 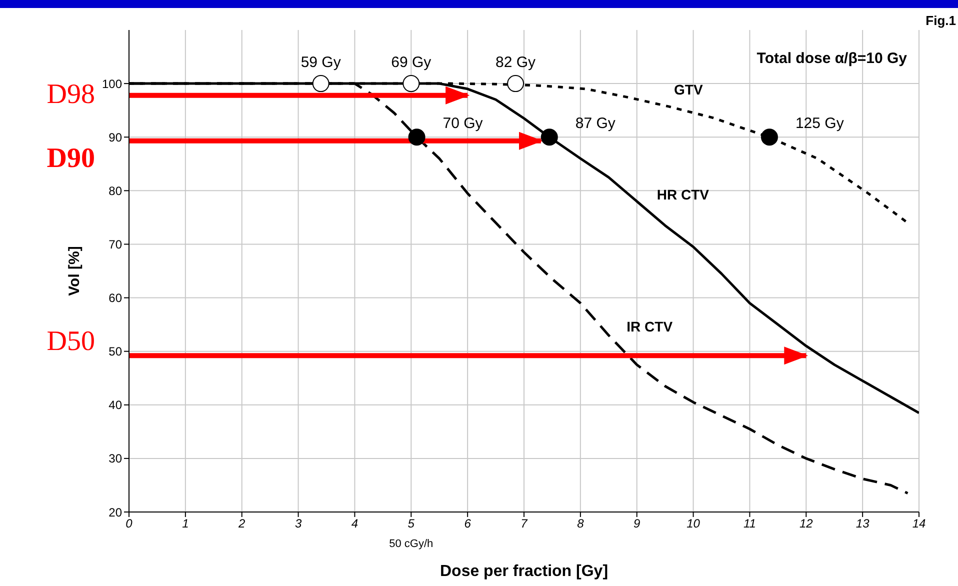 What do you see at coordinates (637, 523) in the screenshot?
I see `x-tick-label: 9` at bounding box center [637, 523].